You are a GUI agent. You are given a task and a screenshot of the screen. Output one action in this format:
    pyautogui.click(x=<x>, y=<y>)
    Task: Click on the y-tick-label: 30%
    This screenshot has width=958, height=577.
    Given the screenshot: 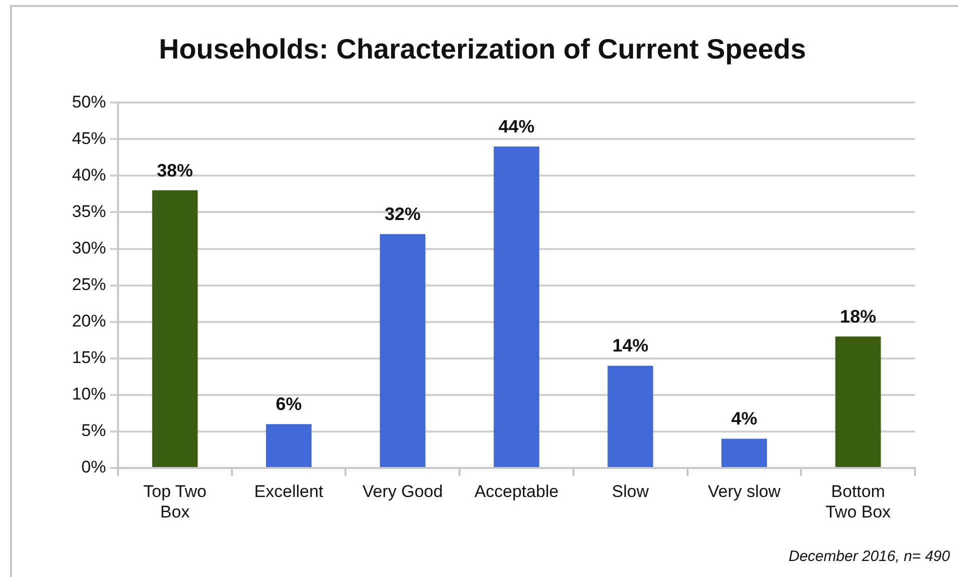 What is the action you would take?
    pyautogui.click(x=89, y=248)
    